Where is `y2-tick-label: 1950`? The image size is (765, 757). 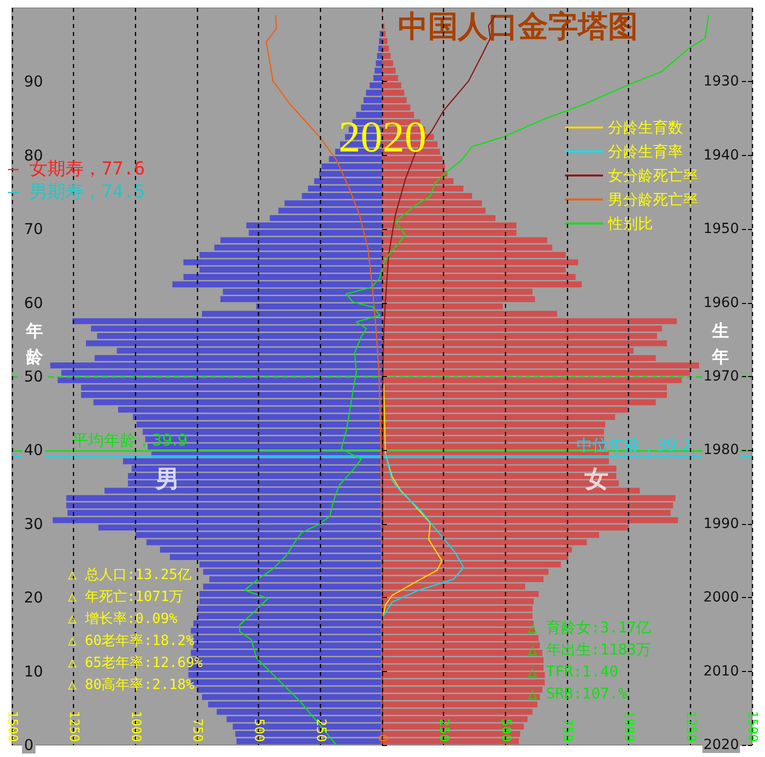 y2-tick-label: 1950 is located at coordinates (721, 229).